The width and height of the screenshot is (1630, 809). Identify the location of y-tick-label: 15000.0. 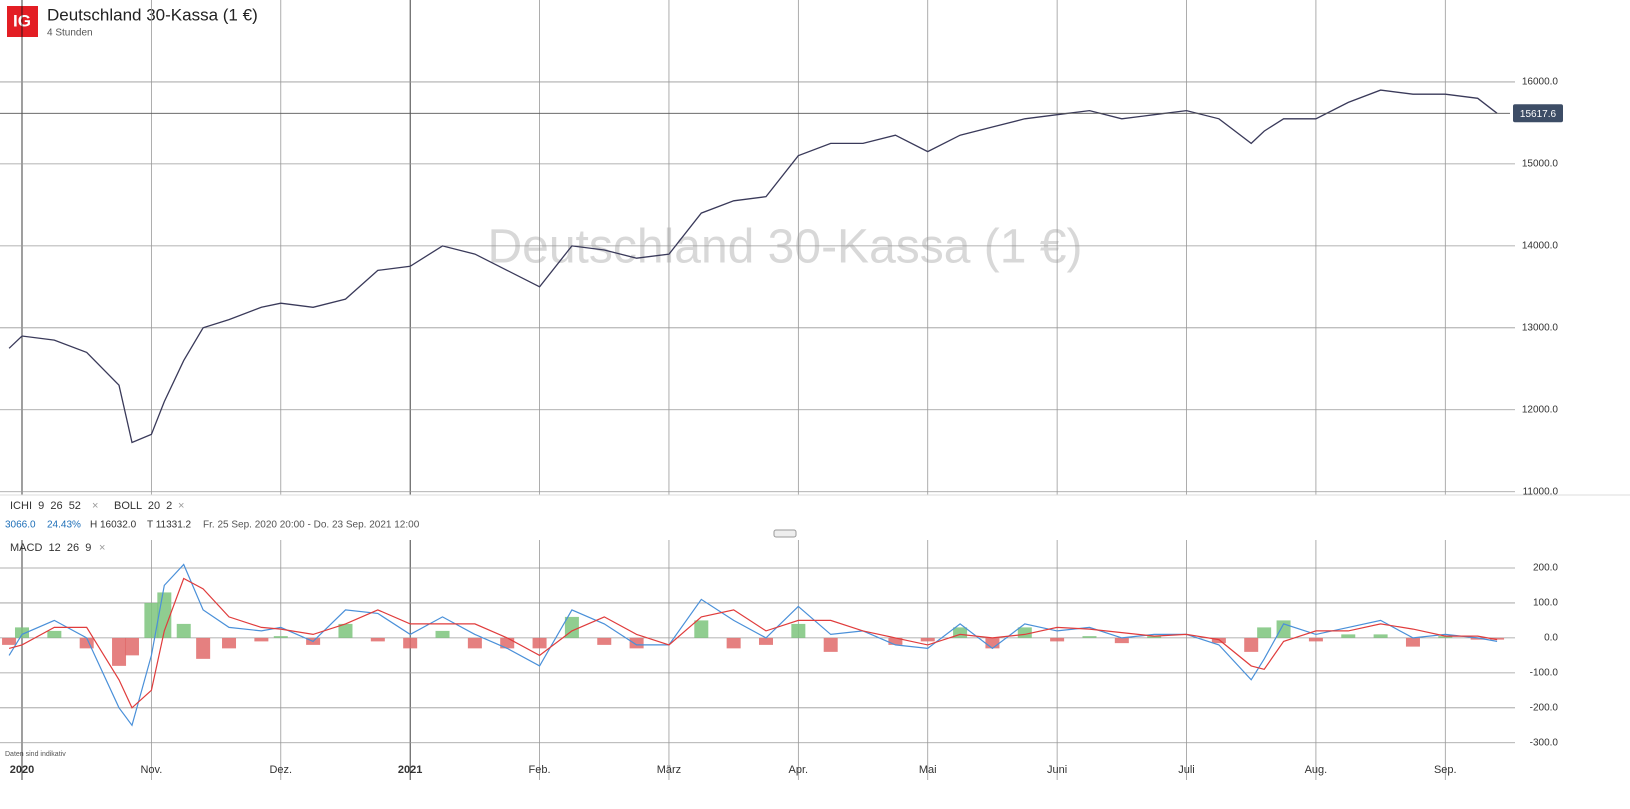
(1540, 164).